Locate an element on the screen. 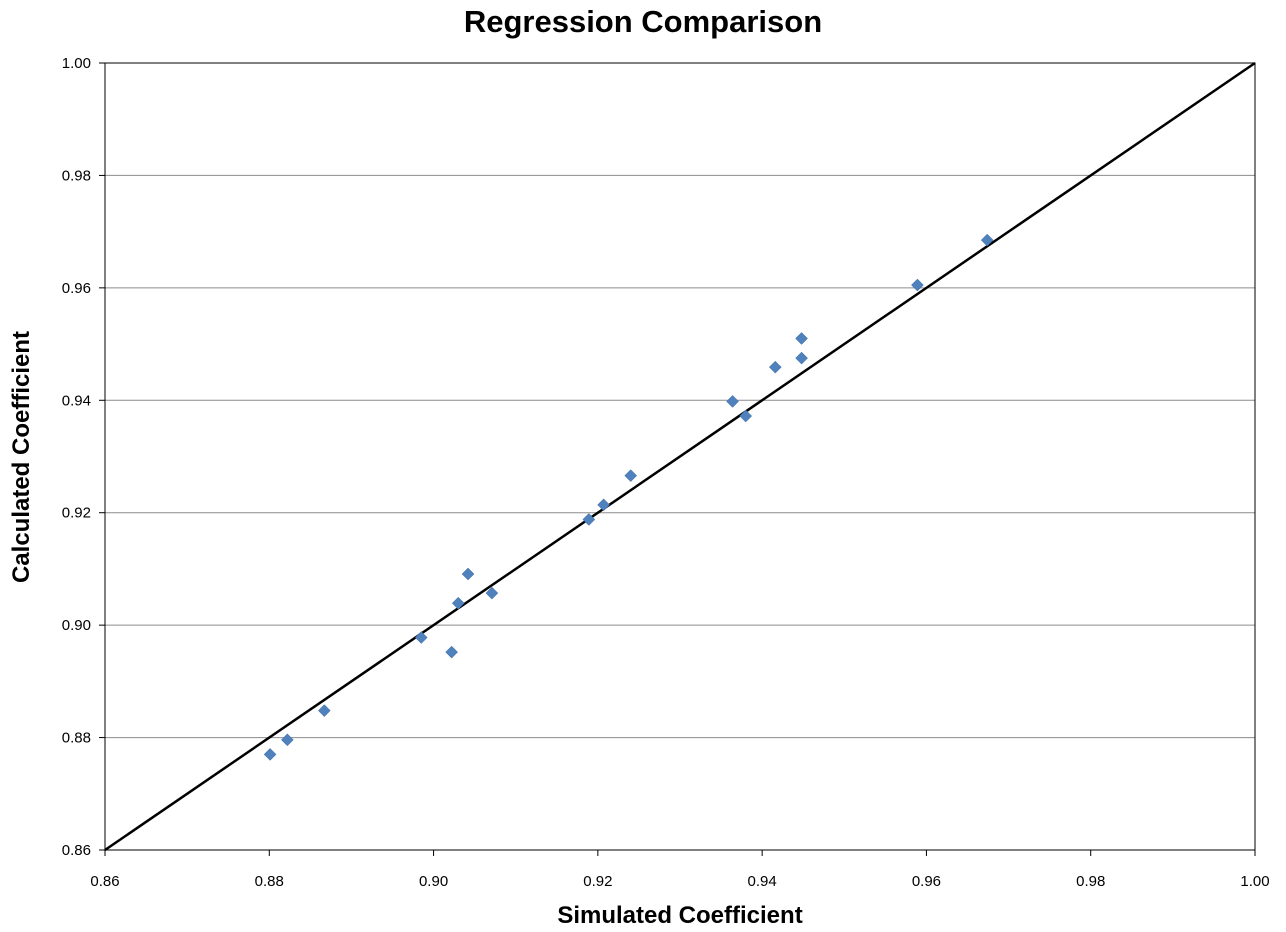  y-axis-title: Calculated Coefficient is located at coordinates (22, 457).